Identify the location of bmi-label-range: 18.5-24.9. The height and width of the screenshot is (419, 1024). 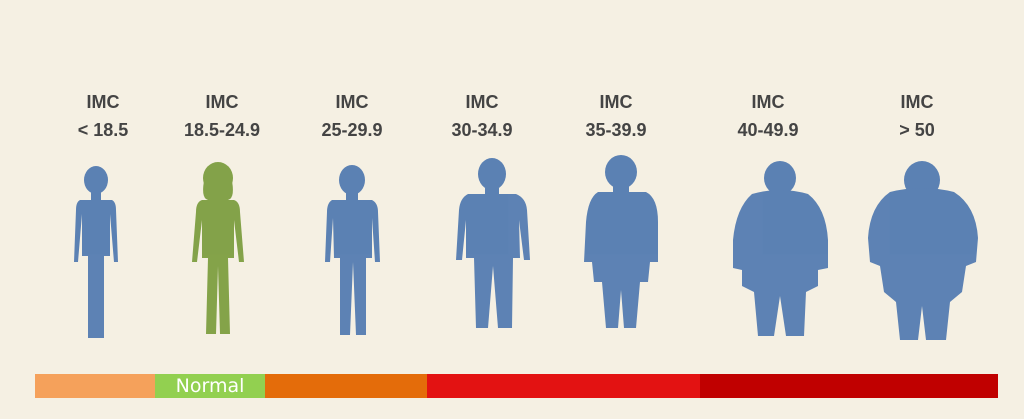
(222, 130).